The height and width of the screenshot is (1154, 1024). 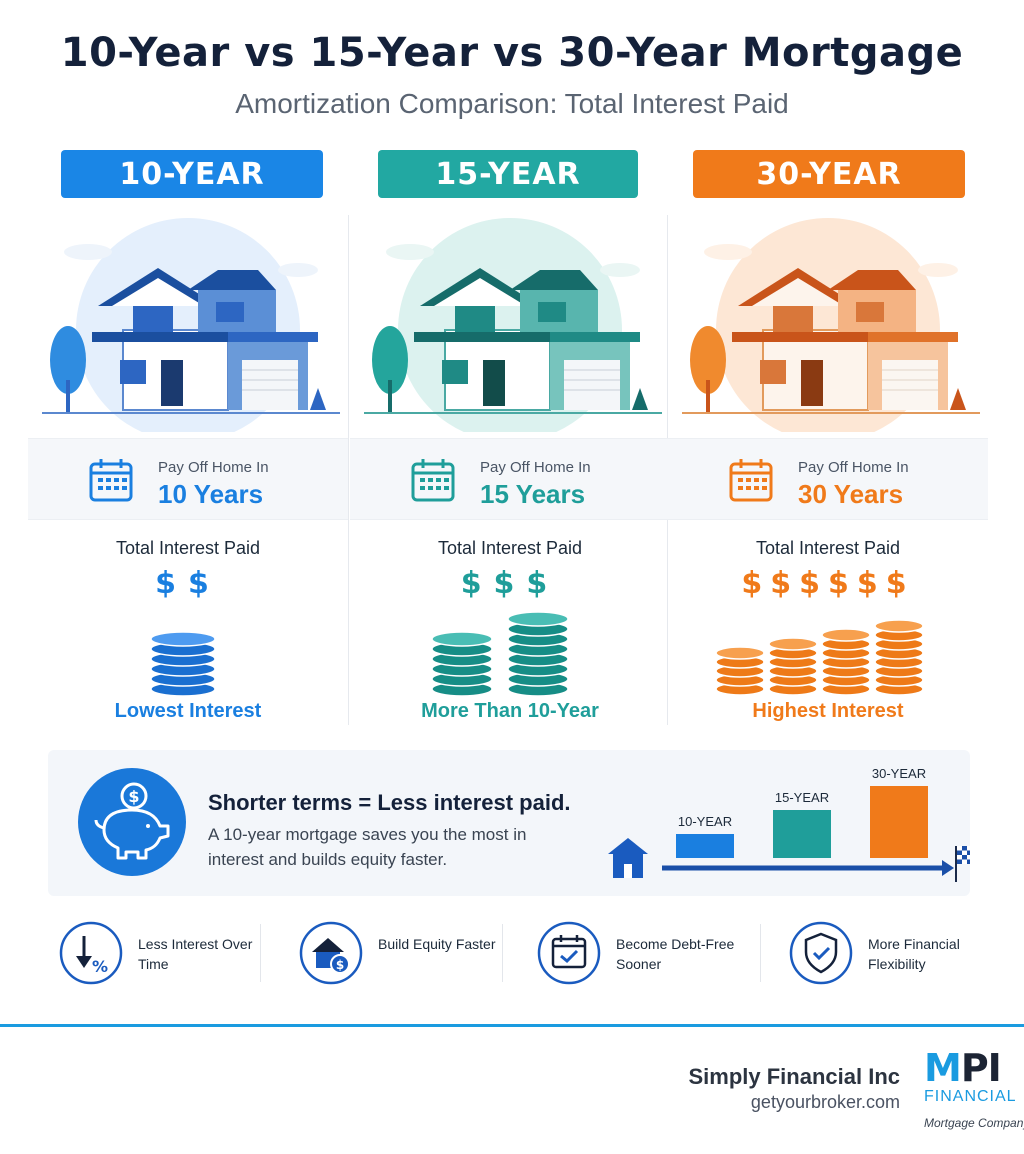 I want to click on chart-bar-label: 10-YEAR, so click(x=705, y=821).